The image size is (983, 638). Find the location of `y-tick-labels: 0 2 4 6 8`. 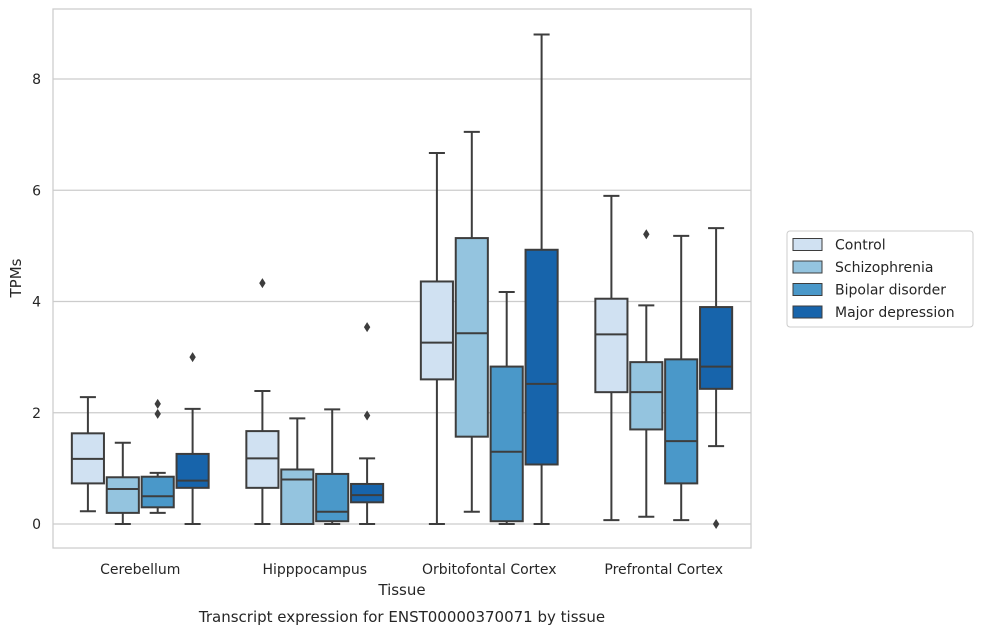

y-tick-labels: 0 2 4 6 8 is located at coordinates (36, 302).